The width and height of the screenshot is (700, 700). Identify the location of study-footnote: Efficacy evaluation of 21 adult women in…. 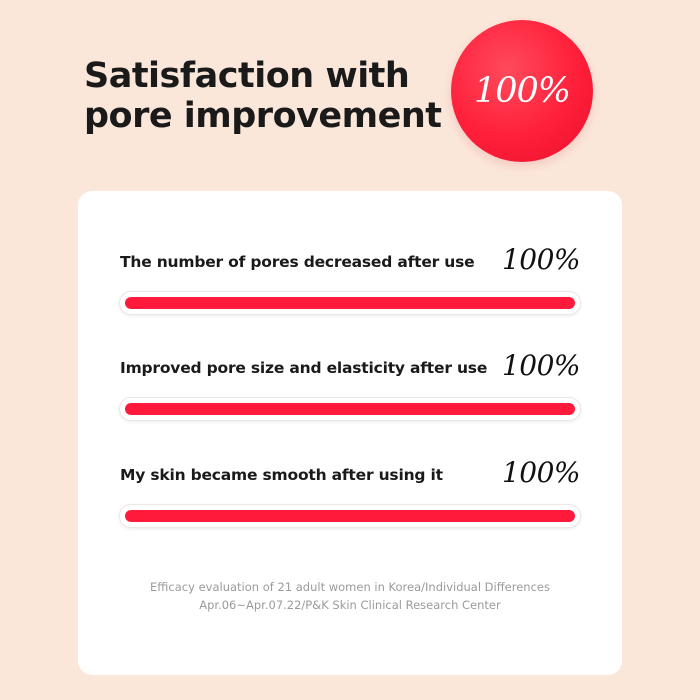
(350, 596).